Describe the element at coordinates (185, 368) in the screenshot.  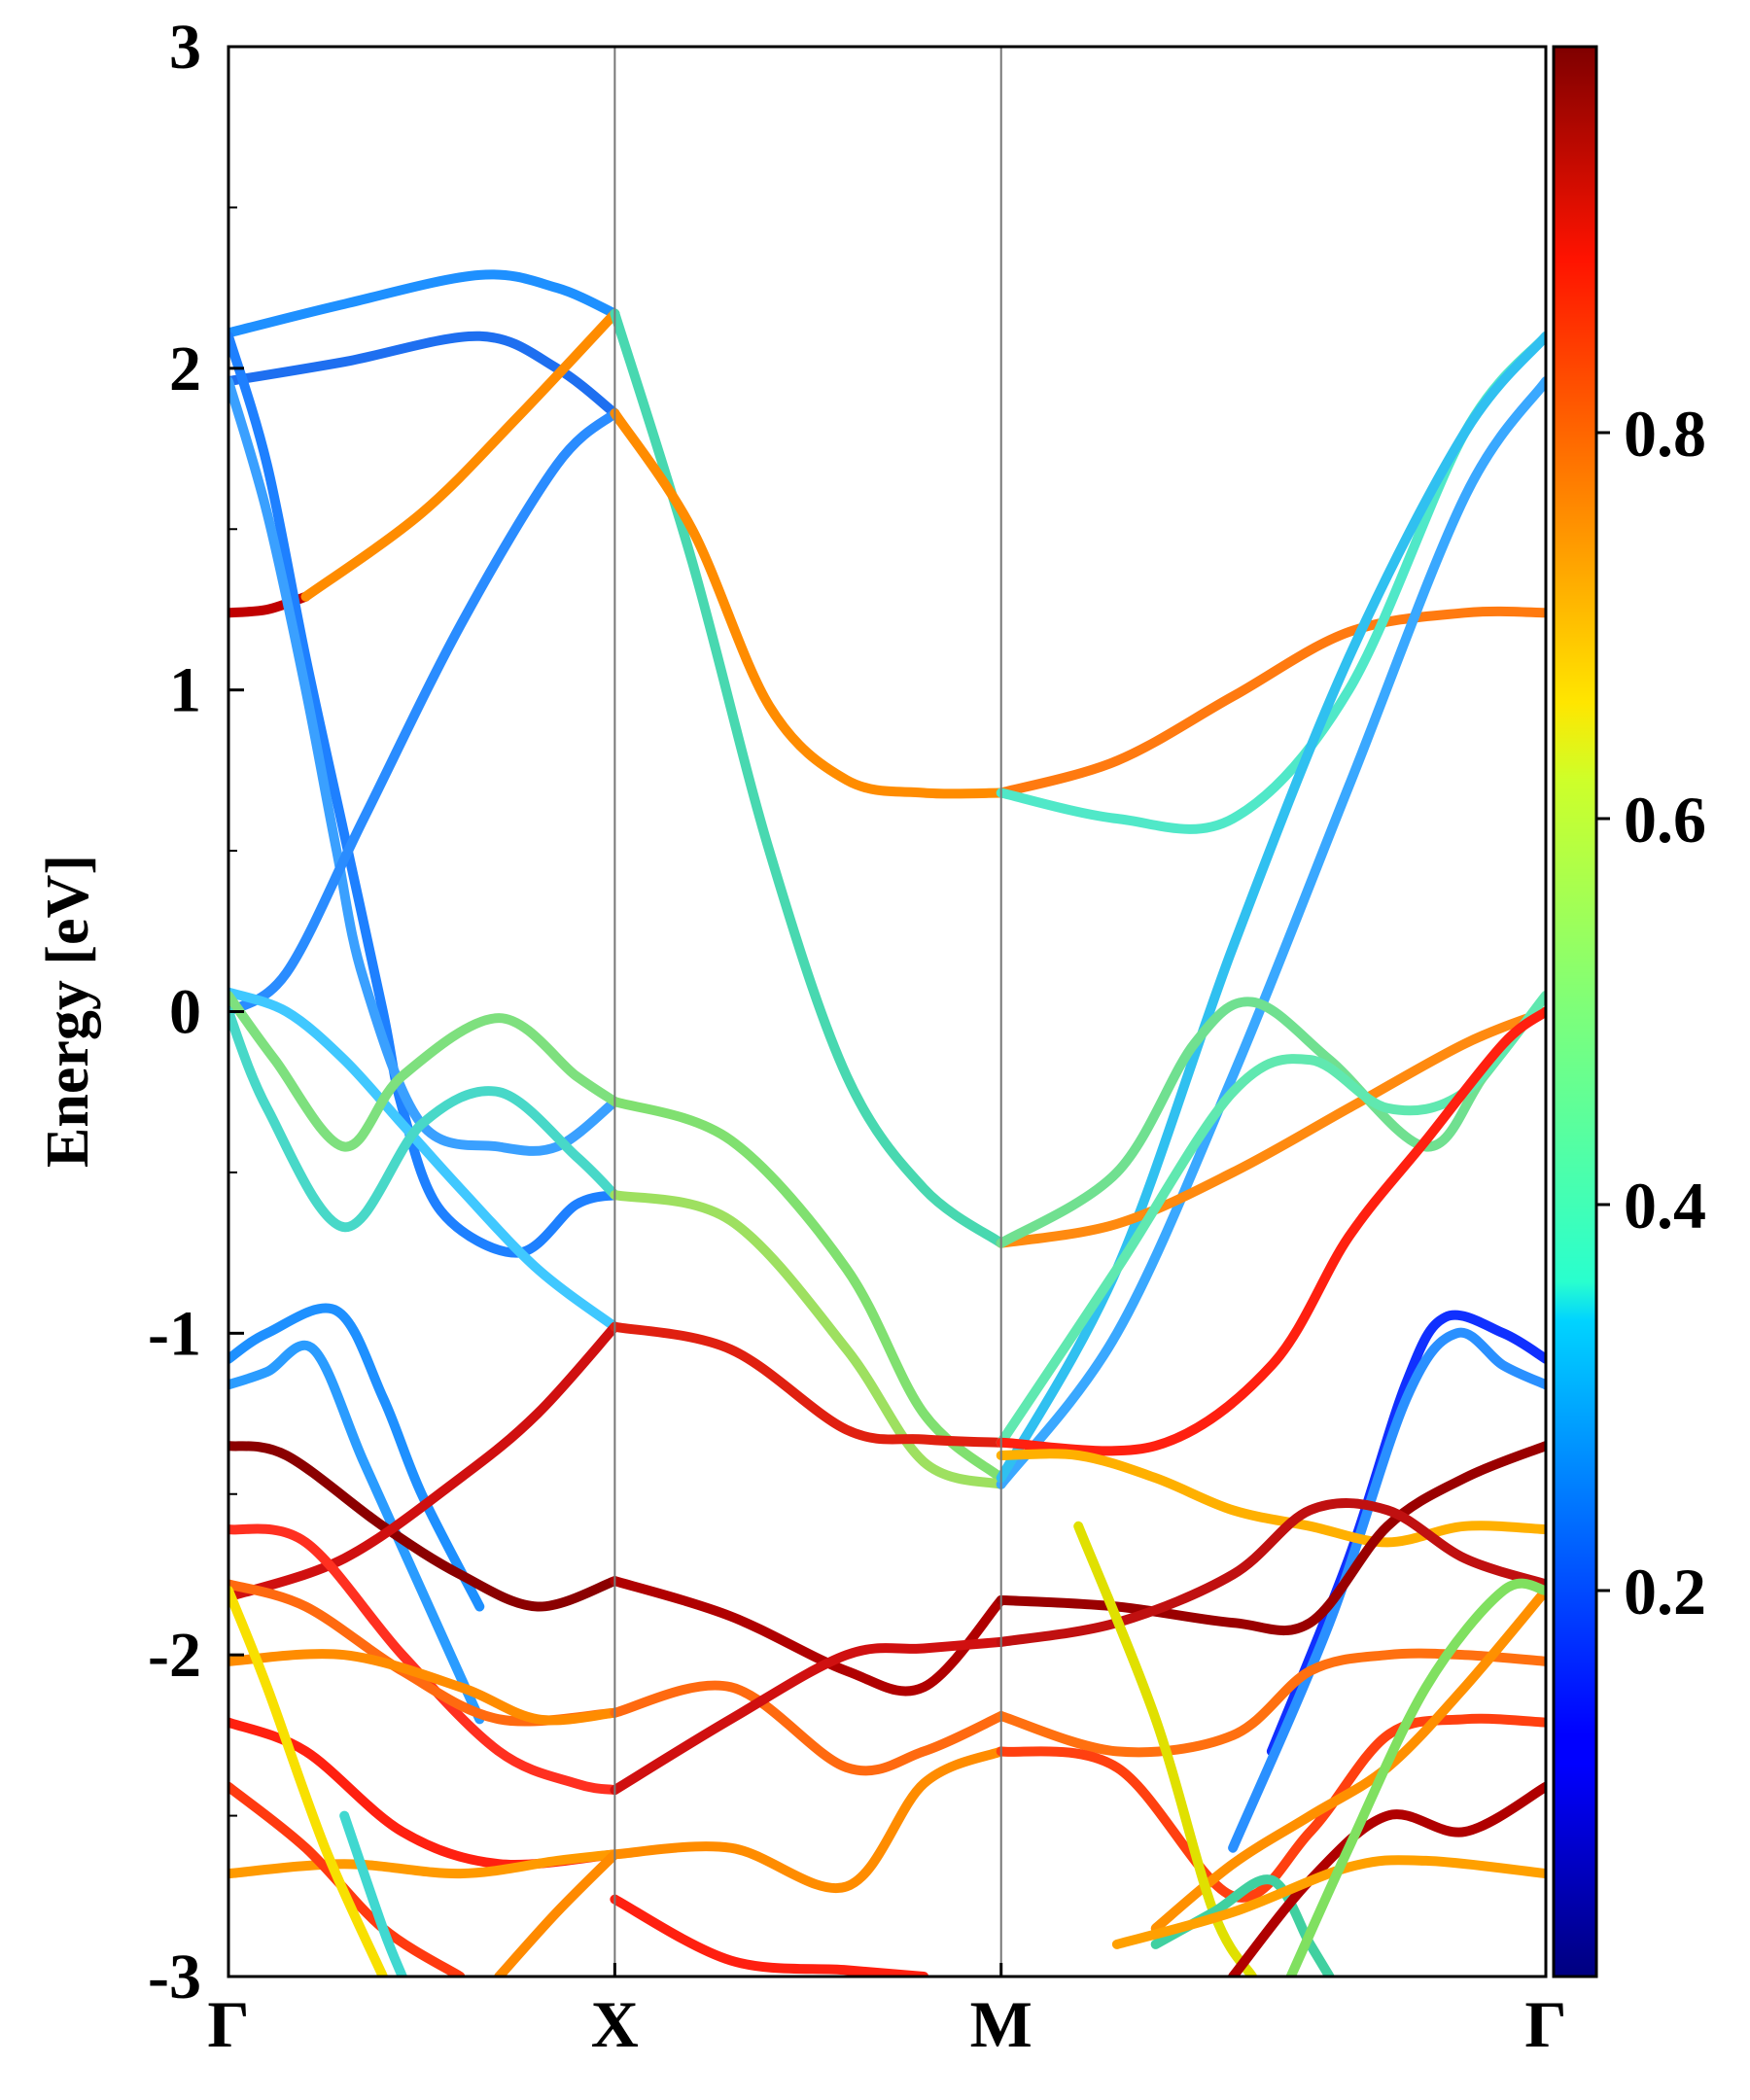
I see `y-tick-label-6: 2` at that location.